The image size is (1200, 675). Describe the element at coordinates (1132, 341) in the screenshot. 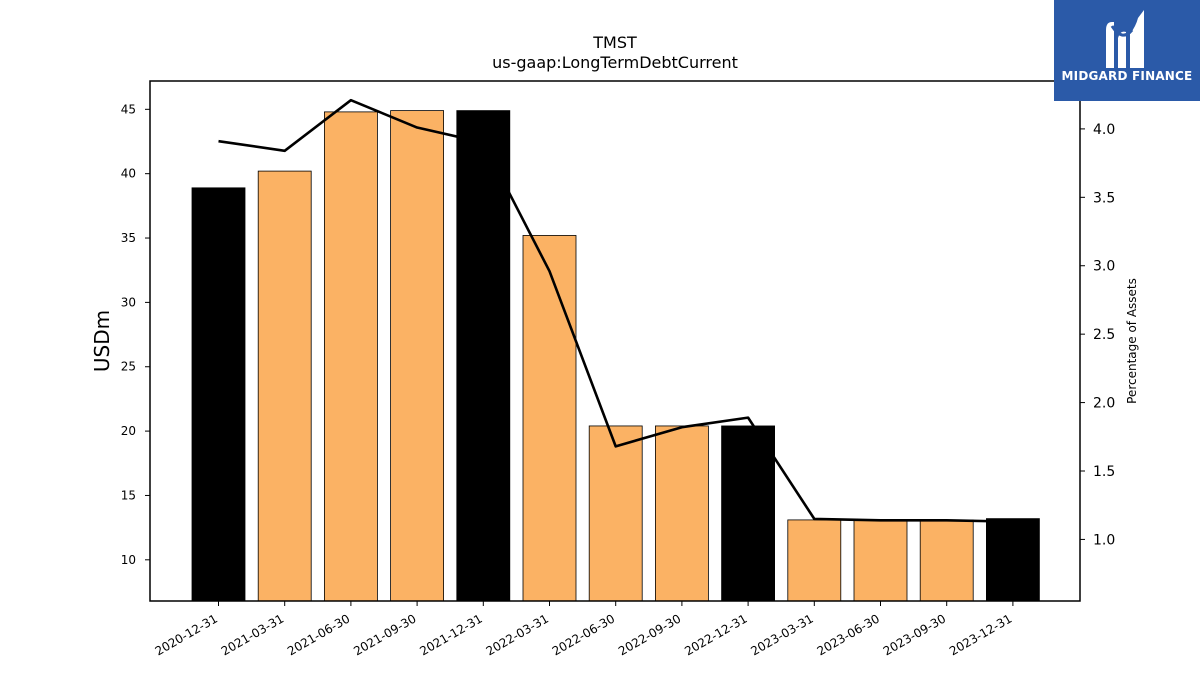

I see `y2-axis-label: Percentage of Assets` at that location.